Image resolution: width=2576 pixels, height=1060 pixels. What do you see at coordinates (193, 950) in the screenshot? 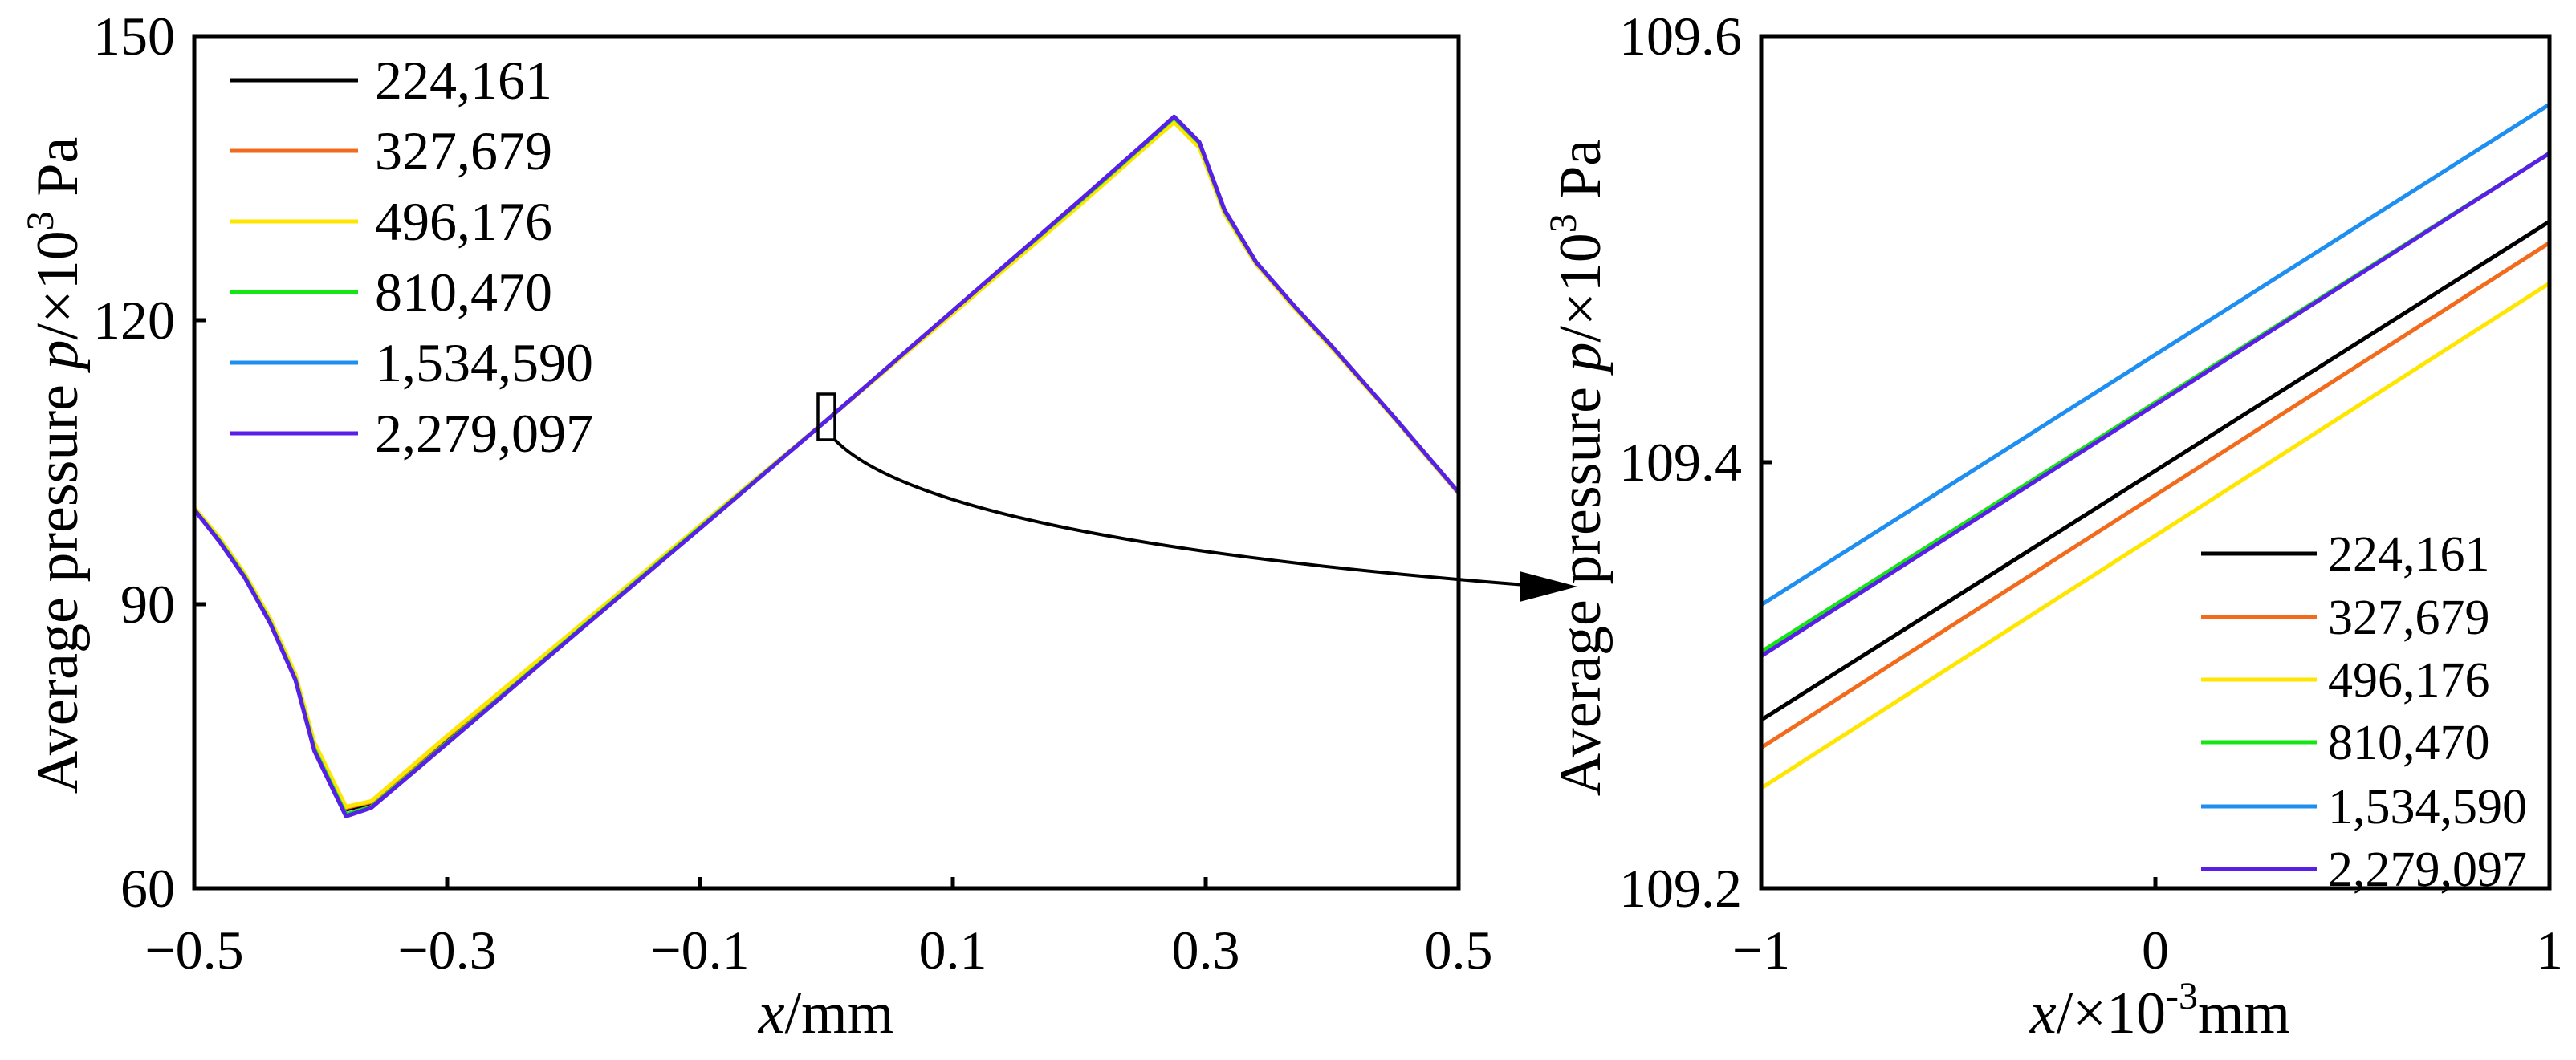
I see `x-tick-label: −0.5` at bounding box center [193, 950].